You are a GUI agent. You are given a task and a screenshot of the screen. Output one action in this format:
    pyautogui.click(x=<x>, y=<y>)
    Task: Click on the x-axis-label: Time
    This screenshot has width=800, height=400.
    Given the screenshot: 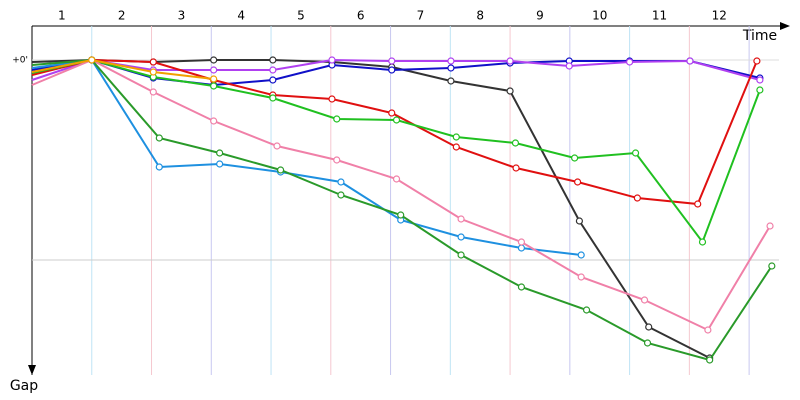 What is the action you would take?
    pyautogui.click(x=759, y=36)
    